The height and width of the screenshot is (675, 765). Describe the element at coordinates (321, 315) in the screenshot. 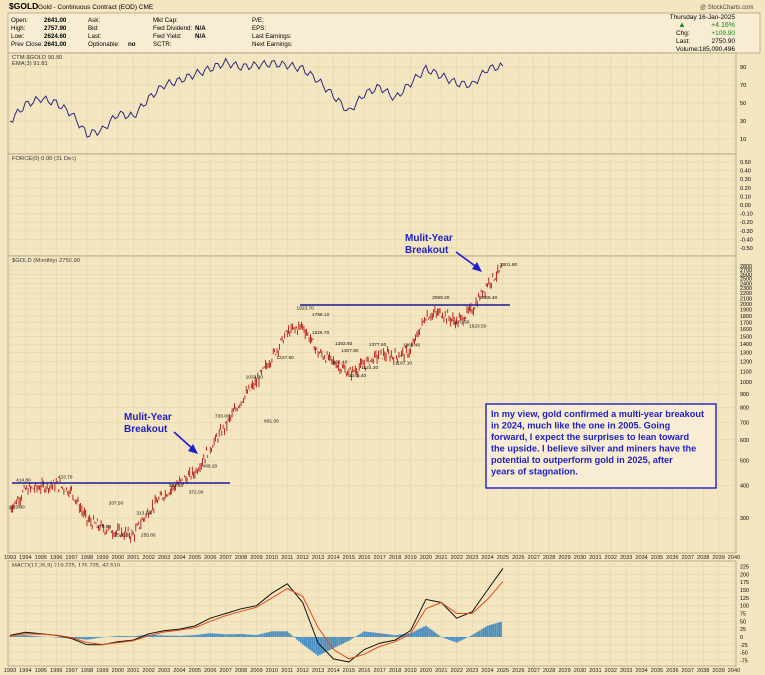

I see `price-label: 1798.10` at that location.